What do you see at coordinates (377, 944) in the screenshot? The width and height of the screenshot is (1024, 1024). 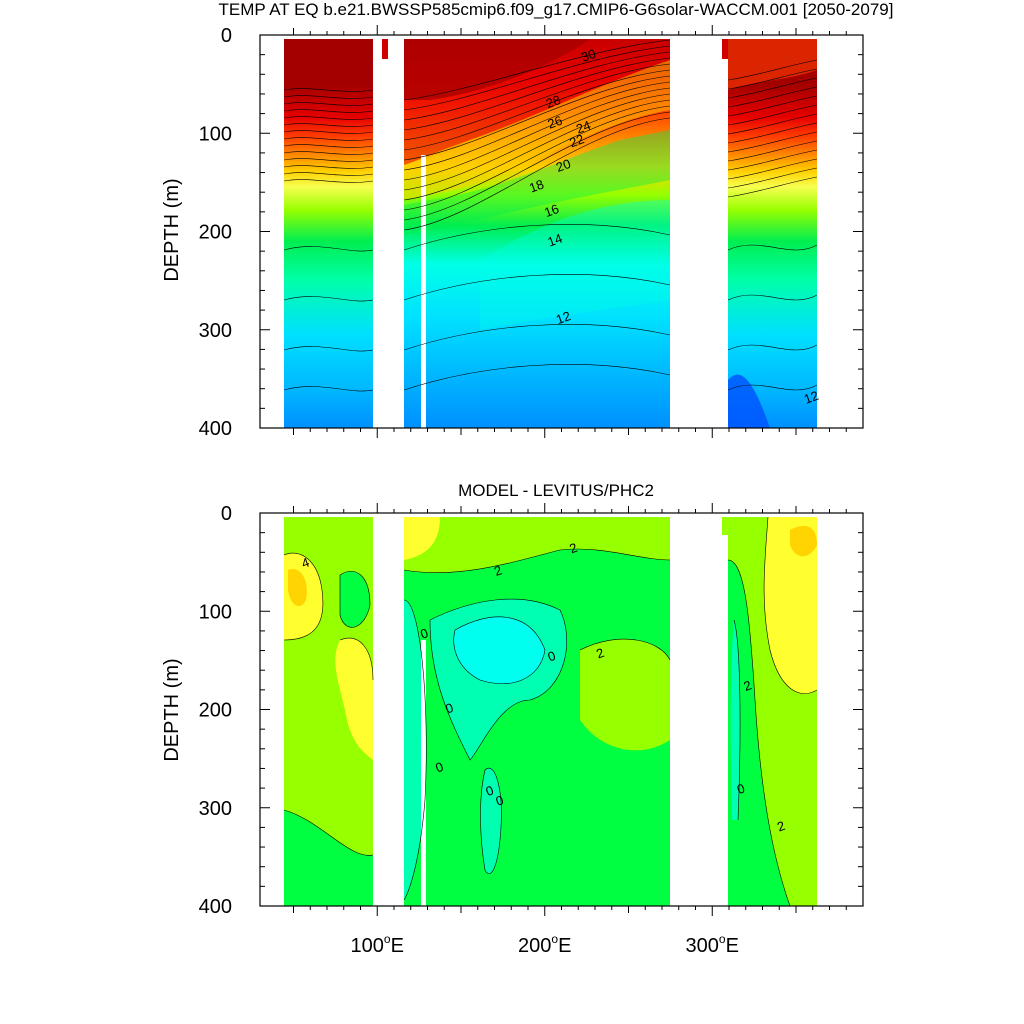 I see `x-tick-label: 100oE` at bounding box center [377, 944].